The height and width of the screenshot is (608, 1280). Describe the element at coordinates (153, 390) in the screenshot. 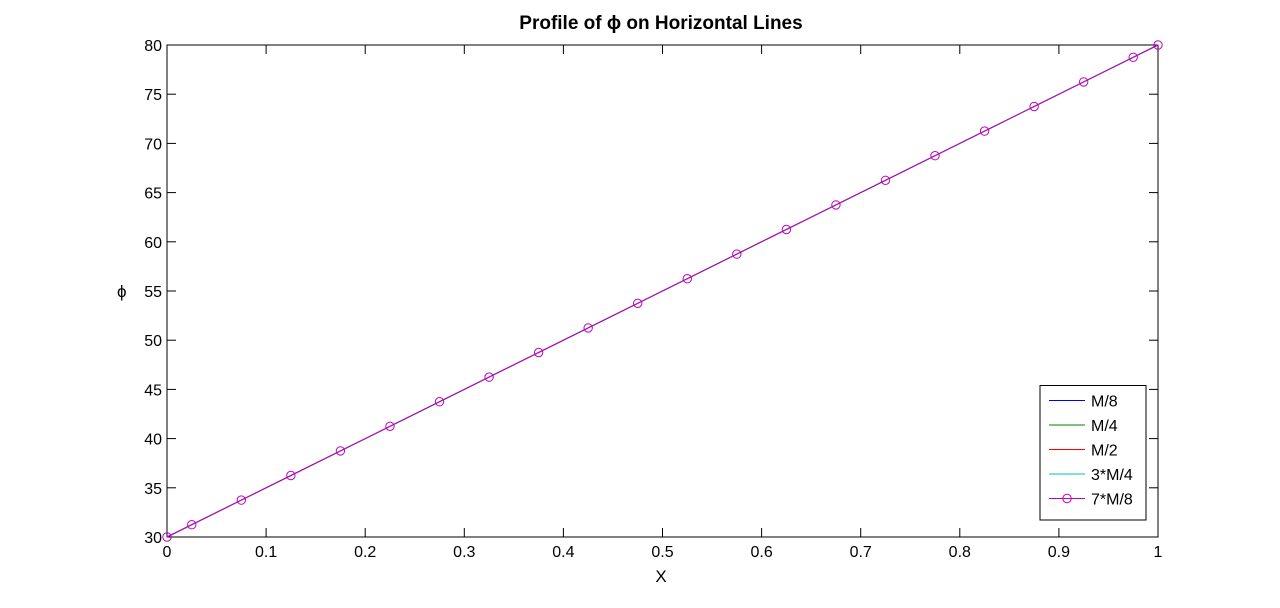

I see `y-tick-label: 45` at that location.